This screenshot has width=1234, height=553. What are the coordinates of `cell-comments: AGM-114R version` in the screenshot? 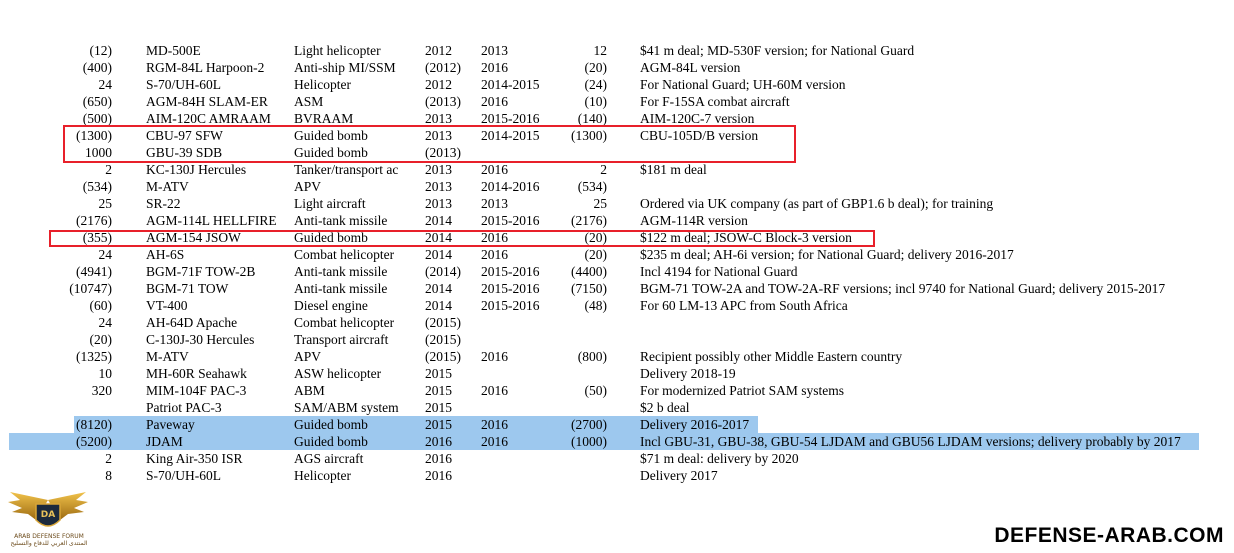 It's located at (694, 220).